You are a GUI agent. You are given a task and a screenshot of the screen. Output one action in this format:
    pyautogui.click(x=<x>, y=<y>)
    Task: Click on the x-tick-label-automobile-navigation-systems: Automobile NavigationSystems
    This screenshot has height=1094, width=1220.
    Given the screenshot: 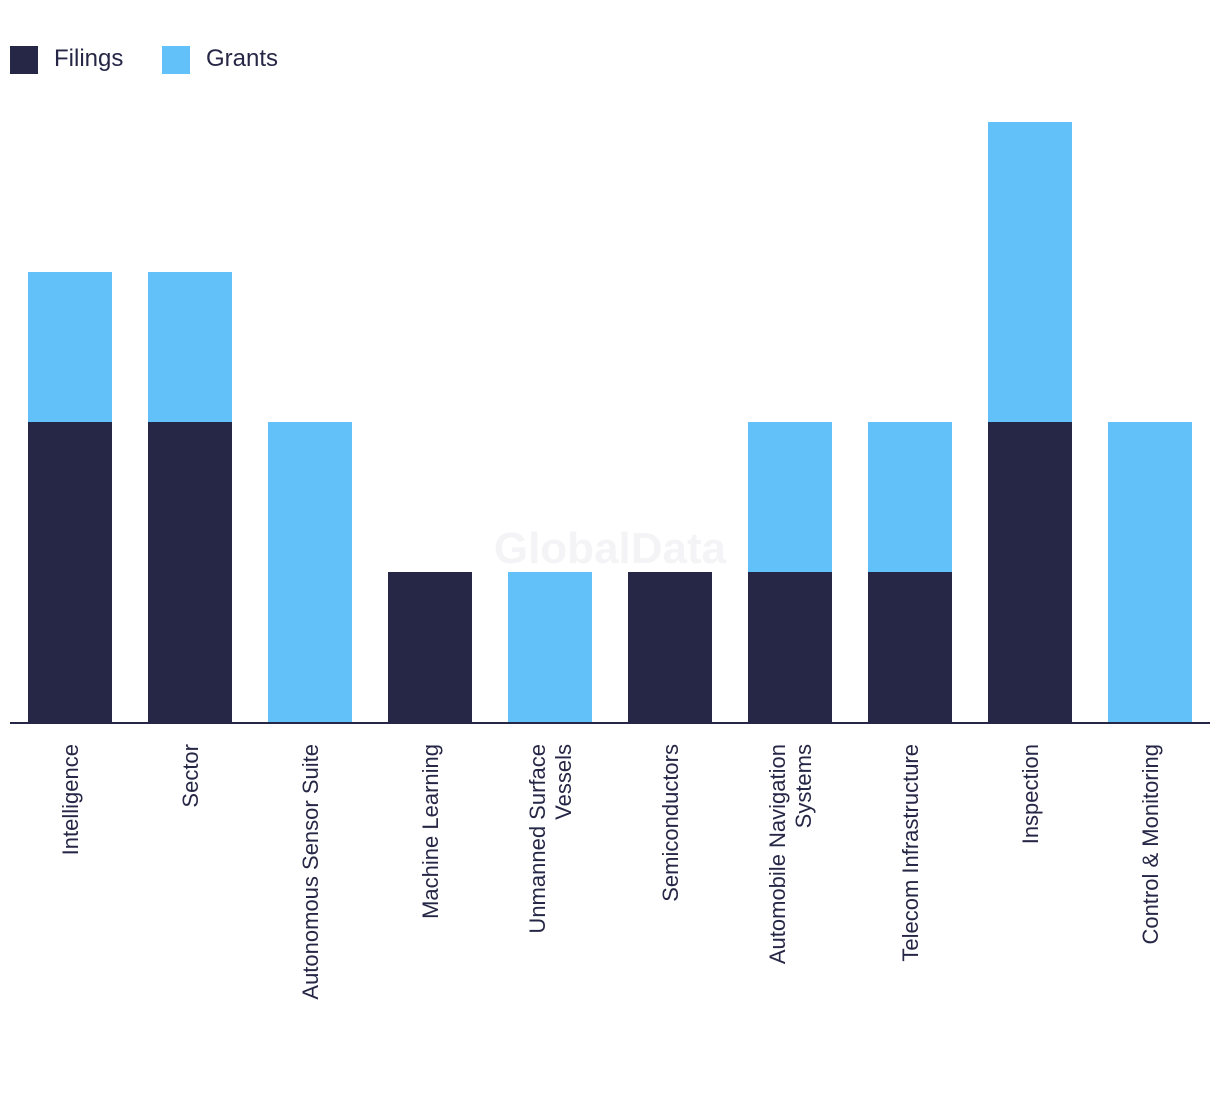 What is the action you would take?
    pyautogui.click(x=790, y=854)
    